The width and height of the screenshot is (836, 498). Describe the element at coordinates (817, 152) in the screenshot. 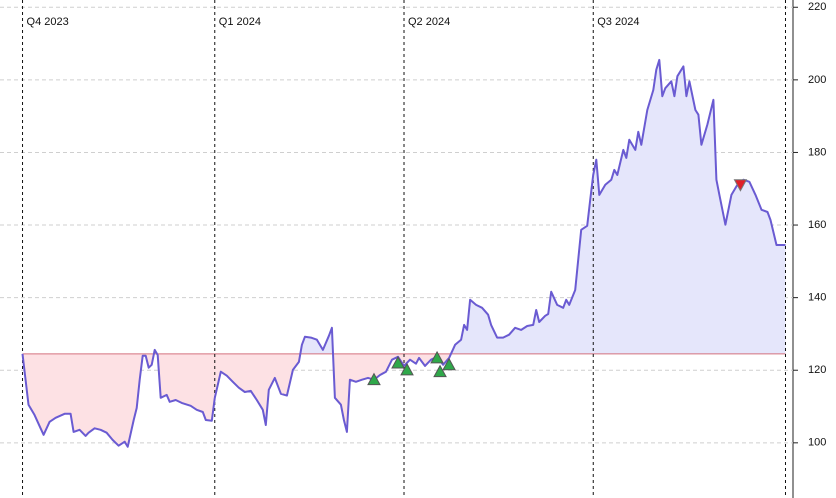

I see `y-tick-label: 180` at that location.